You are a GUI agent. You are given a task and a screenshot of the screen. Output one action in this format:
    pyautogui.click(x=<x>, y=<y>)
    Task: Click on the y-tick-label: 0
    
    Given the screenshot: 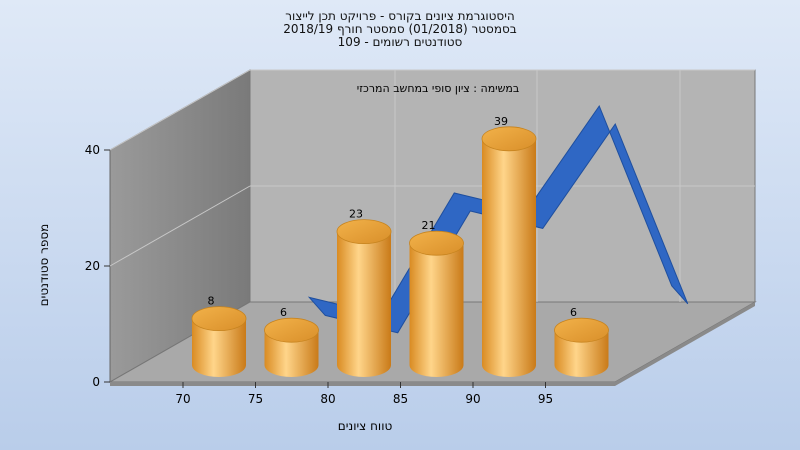 What is the action you would take?
    pyautogui.click(x=96, y=382)
    